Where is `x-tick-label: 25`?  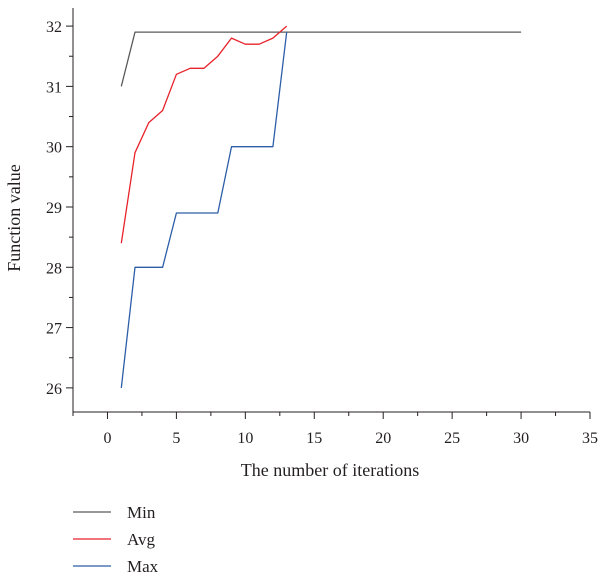 x-tick-label: 25 is located at coordinates (452, 438).